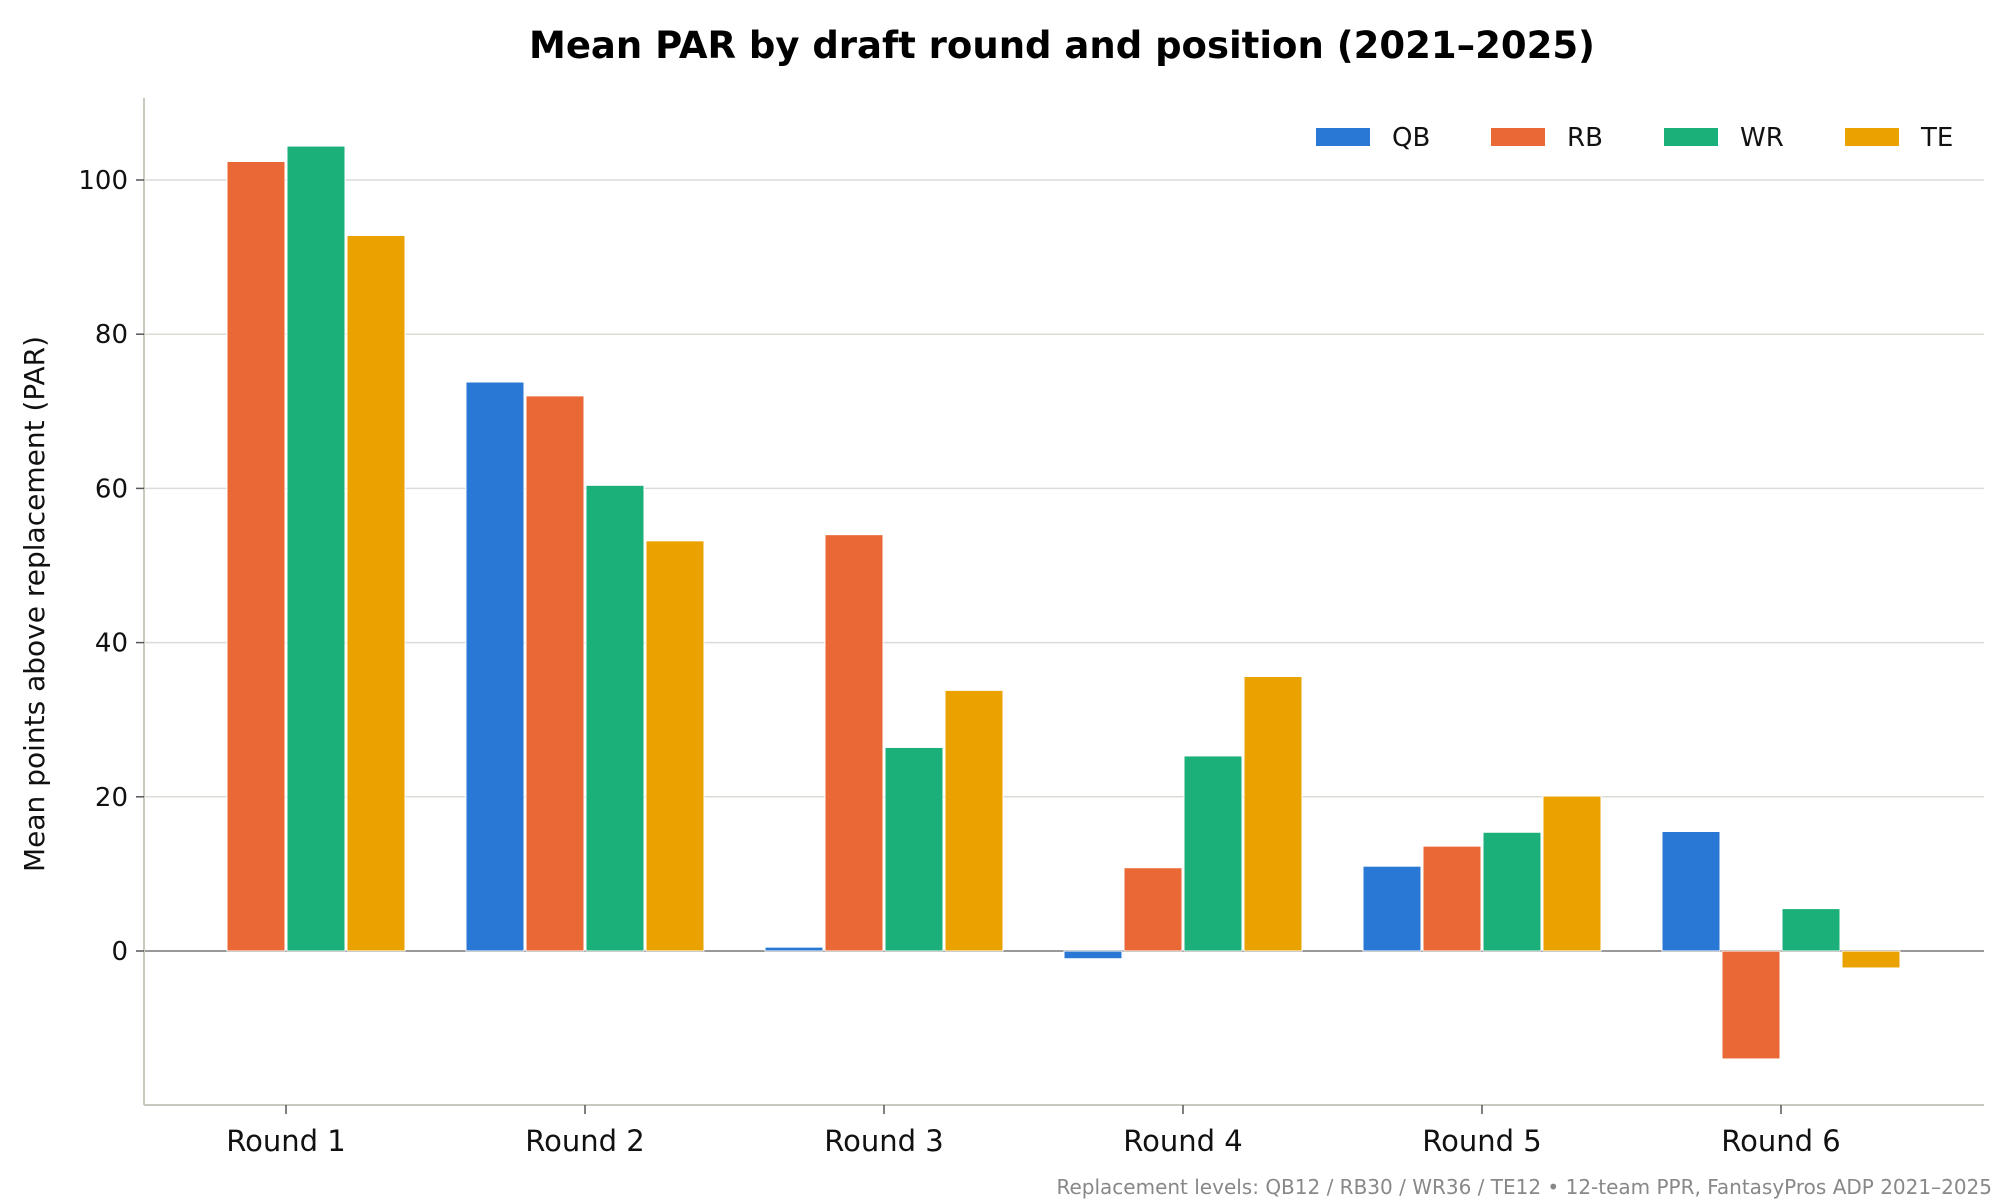  What do you see at coordinates (1780, 1141) in the screenshot?
I see `x-tick-label: Round 6` at bounding box center [1780, 1141].